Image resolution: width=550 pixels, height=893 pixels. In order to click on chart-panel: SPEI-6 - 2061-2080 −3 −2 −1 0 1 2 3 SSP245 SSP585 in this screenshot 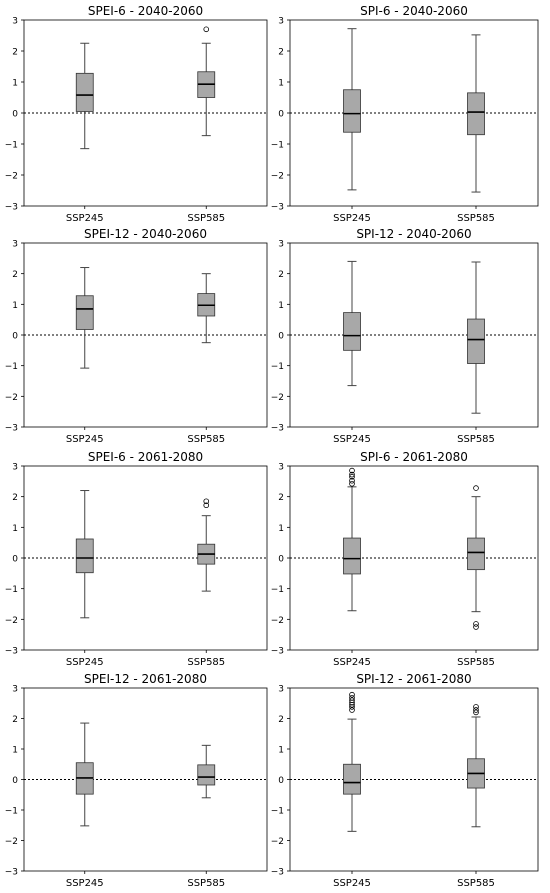, I will do `click(136, 559)`.